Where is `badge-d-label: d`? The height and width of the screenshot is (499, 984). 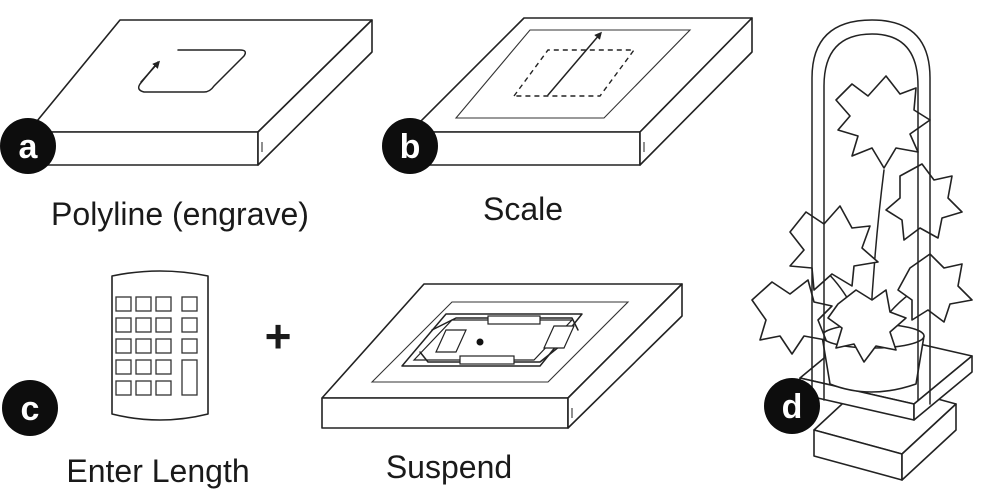 badge-d-label: d is located at coordinates (792, 407).